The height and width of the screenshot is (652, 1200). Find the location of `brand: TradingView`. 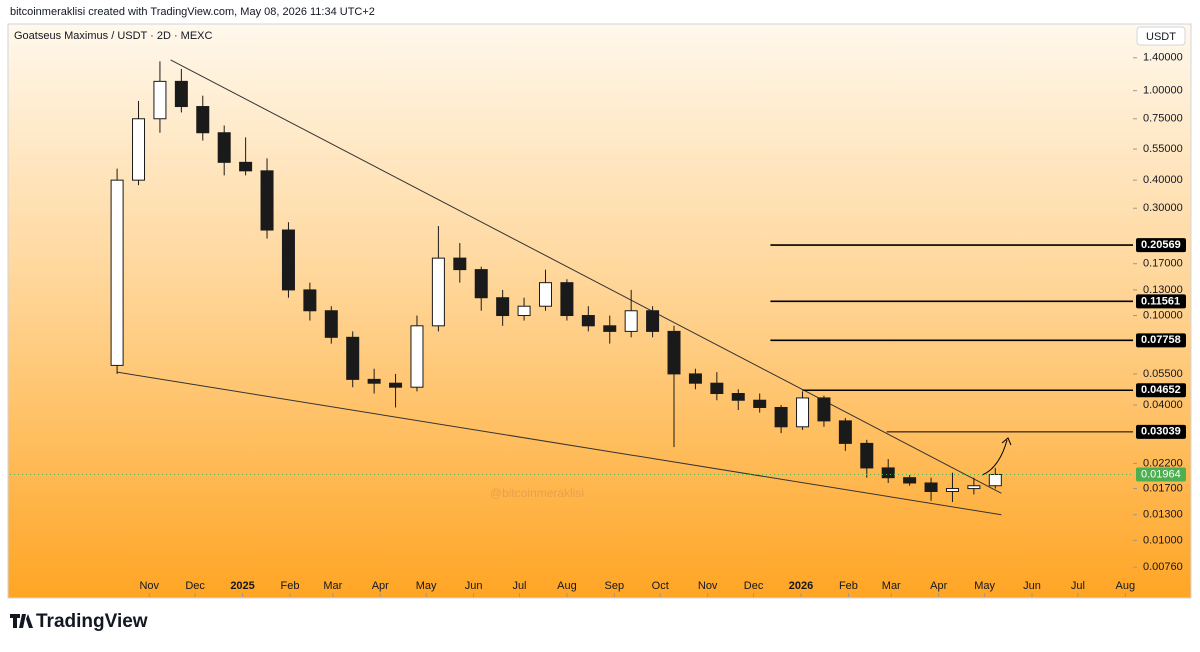

brand: TradingView is located at coordinates (92, 621).